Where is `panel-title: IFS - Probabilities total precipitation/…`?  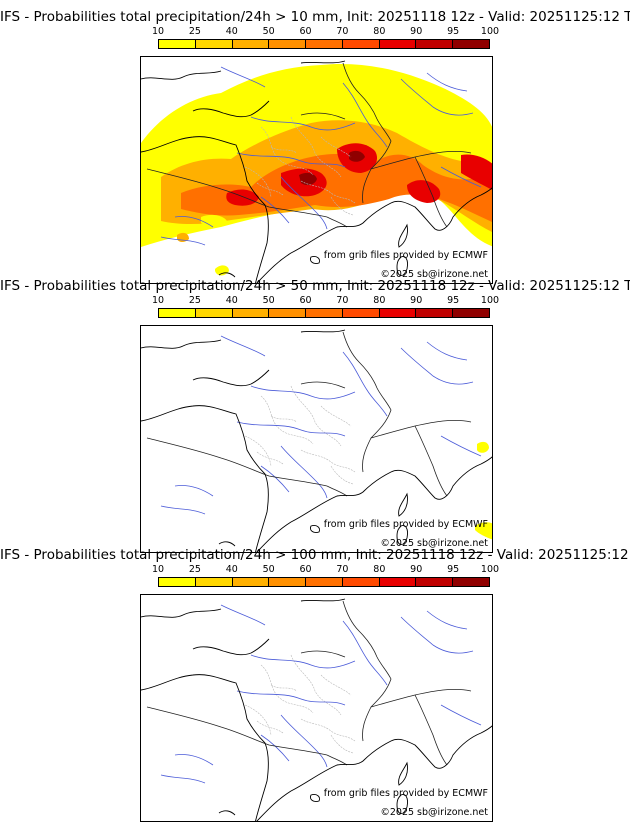
panel-title: IFS - Probabilities total precipitation/… is located at coordinates (315, 555).